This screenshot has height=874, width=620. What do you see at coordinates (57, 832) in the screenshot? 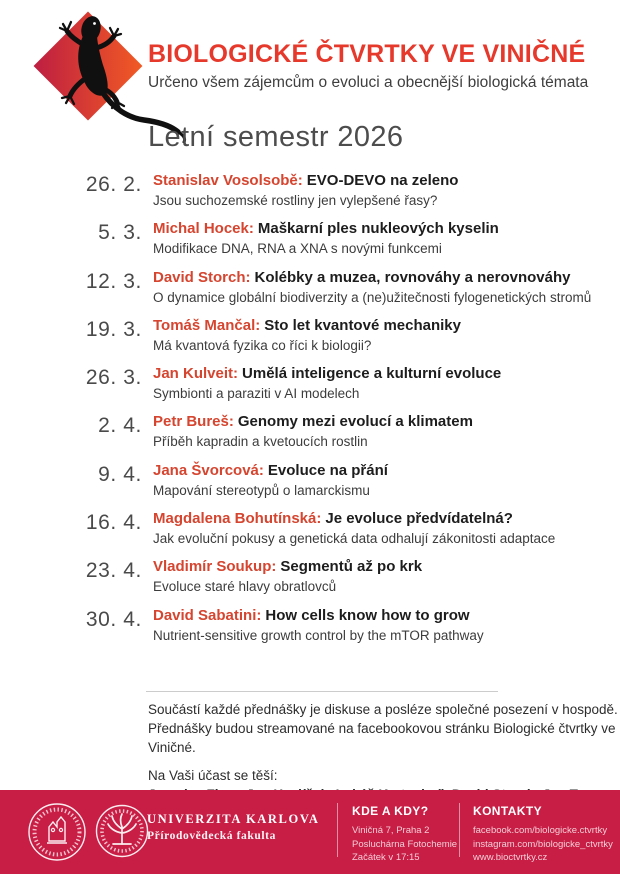
I see `charles-university-seal-icon` at bounding box center [57, 832].